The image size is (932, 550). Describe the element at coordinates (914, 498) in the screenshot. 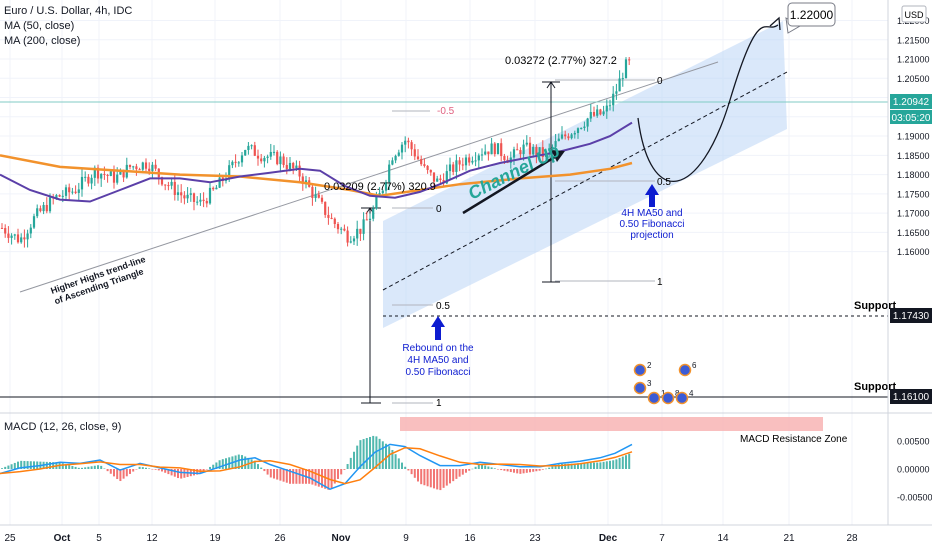

I see `macd-tick: -0.00500` at that location.